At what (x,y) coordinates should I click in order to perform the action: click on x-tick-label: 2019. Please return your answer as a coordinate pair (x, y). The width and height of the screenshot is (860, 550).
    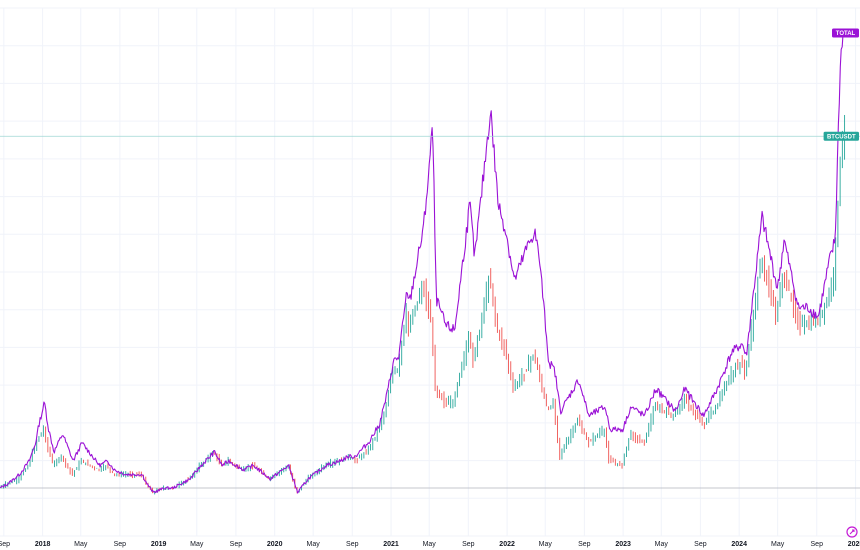
    Looking at the image, I should click on (159, 544).